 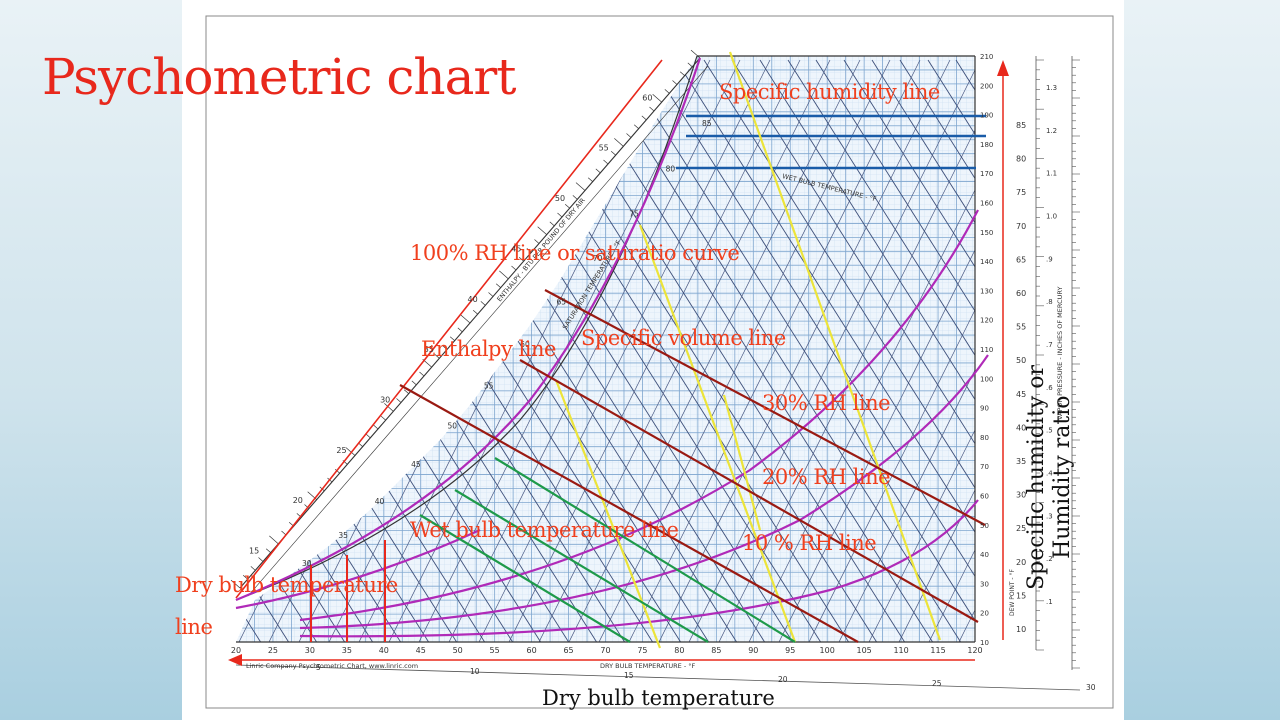 I want to click on rh-10-curve, so click(x=639, y=568).